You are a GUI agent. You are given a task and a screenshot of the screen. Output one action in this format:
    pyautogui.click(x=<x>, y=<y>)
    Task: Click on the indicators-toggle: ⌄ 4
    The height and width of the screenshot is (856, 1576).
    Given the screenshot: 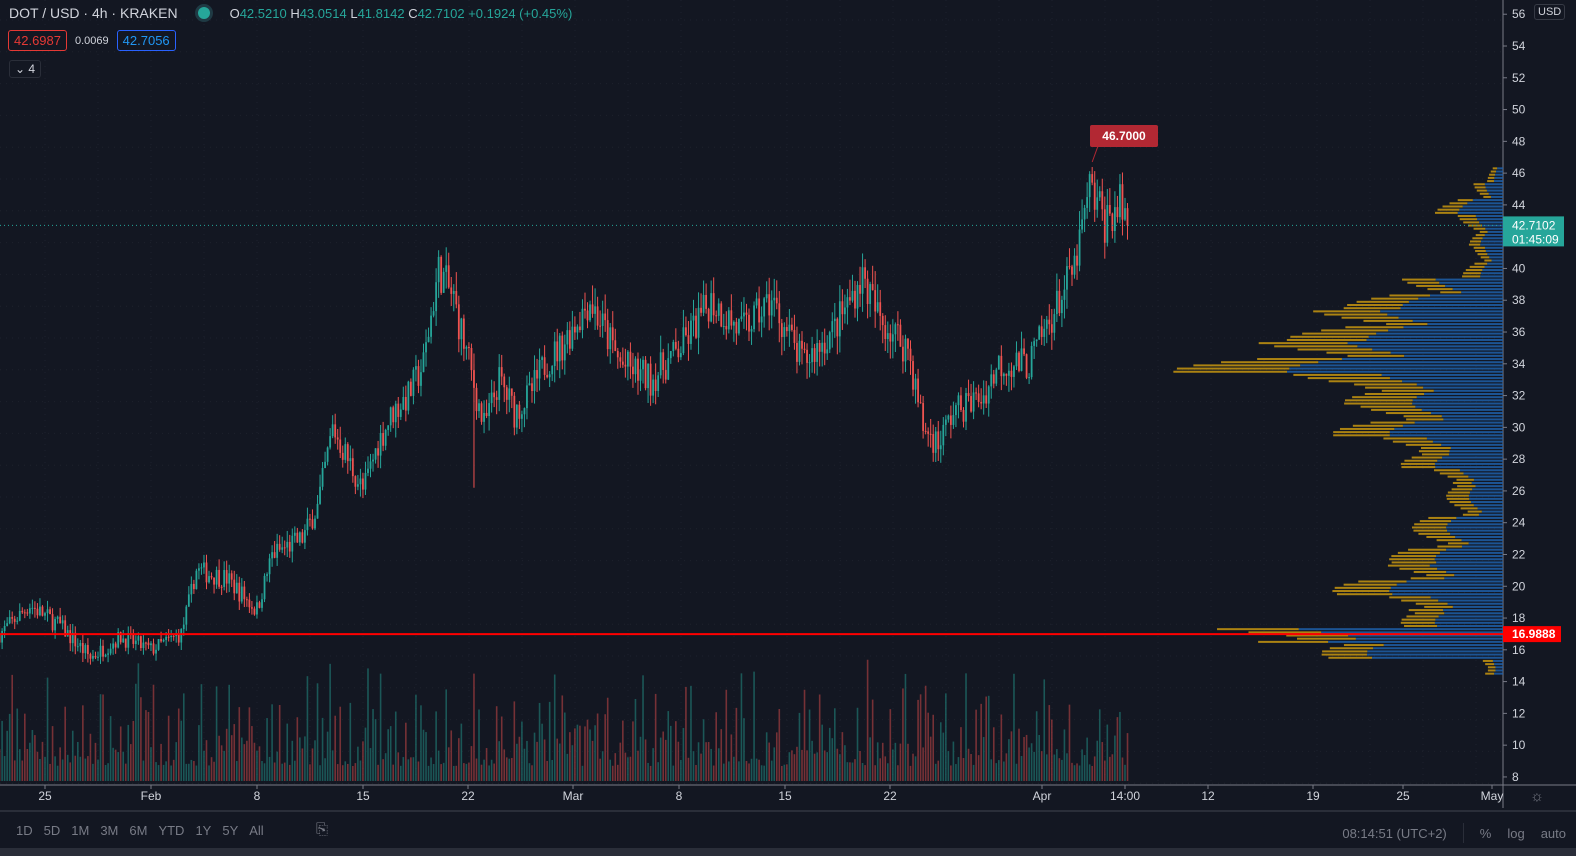 What is the action you would take?
    pyautogui.click(x=25, y=69)
    